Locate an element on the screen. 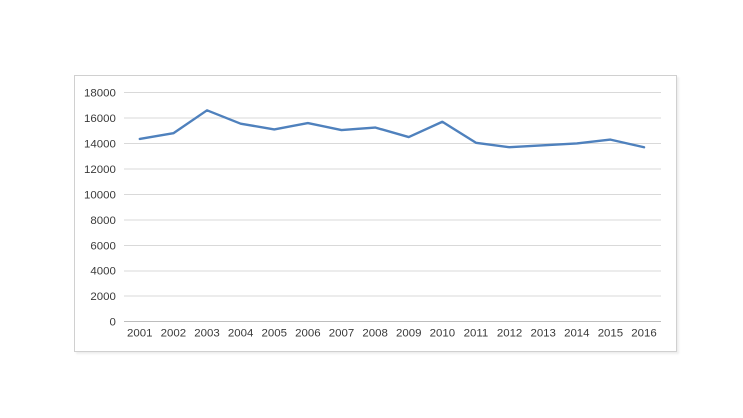  y-axis-tick-label: 6000 is located at coordinates (102, 246).